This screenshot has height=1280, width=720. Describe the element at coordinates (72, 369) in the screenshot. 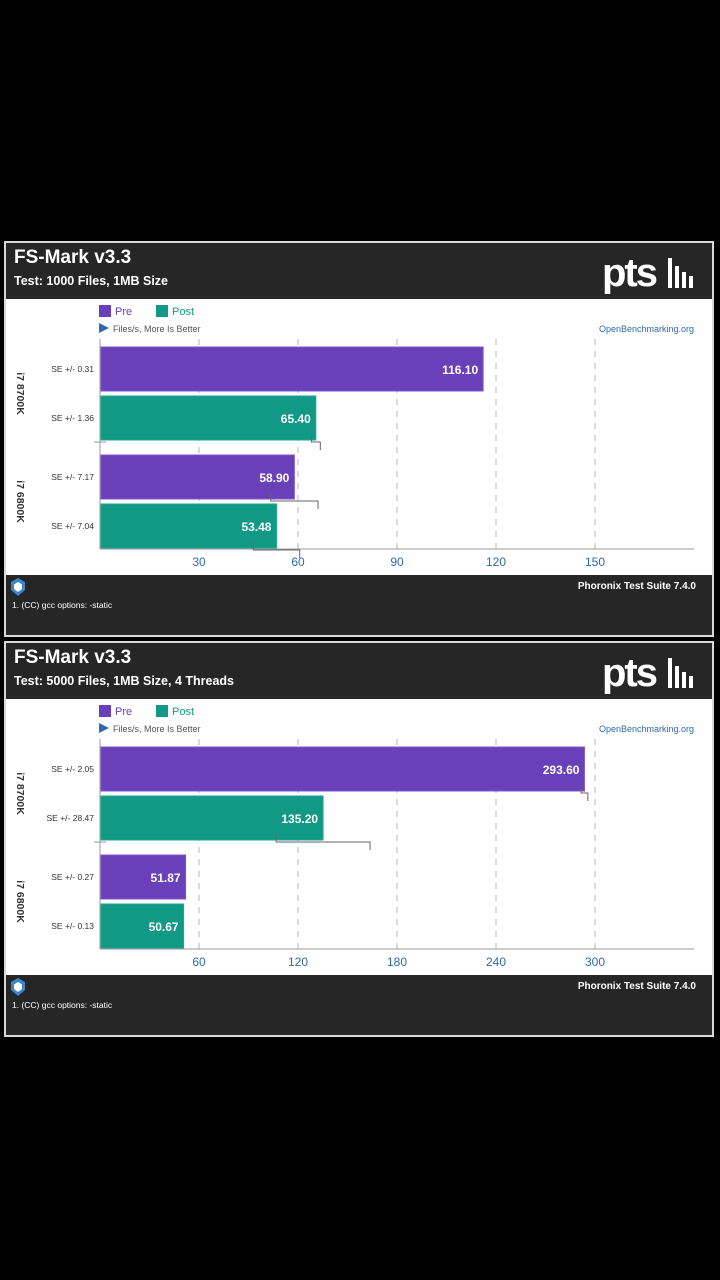

I see `se-label: SE +/- 0.31` at that location.